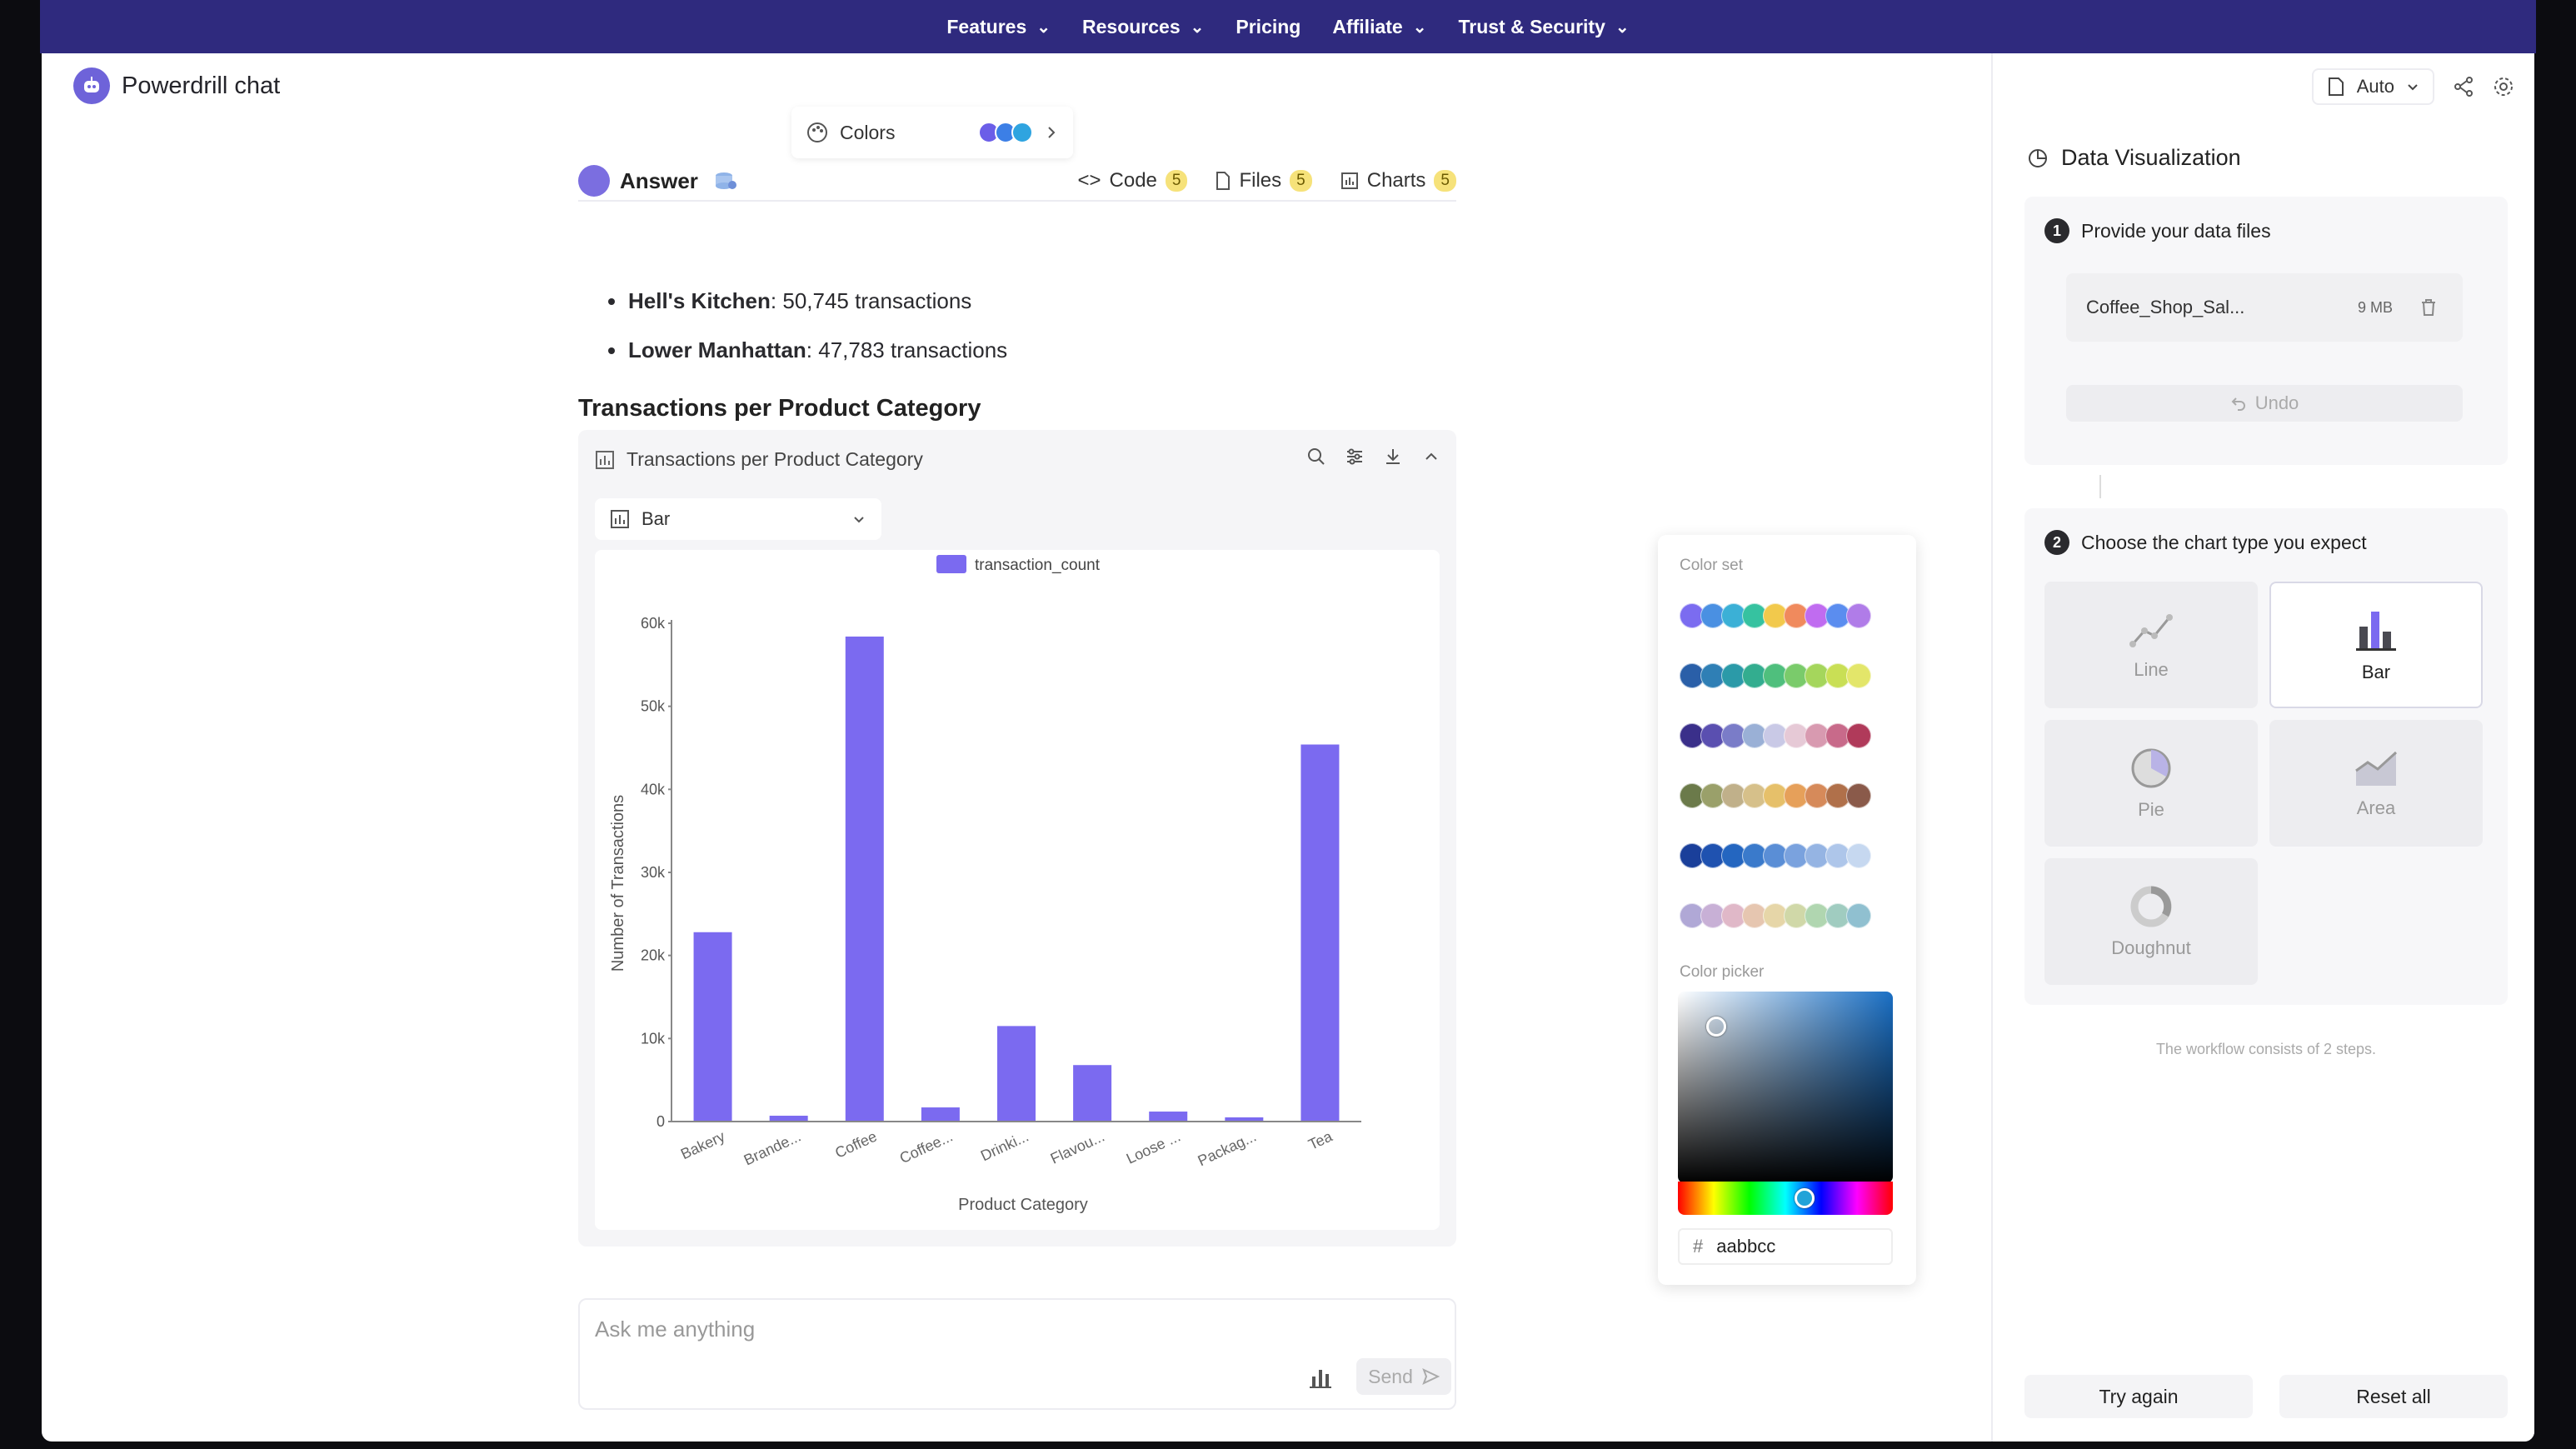 The height and width of the screenshot is (1449, 2576). Describe the element at coordinates (699, 300) in the screenshot. I see `bullet-bold: Hell's Kitchen` at that location.